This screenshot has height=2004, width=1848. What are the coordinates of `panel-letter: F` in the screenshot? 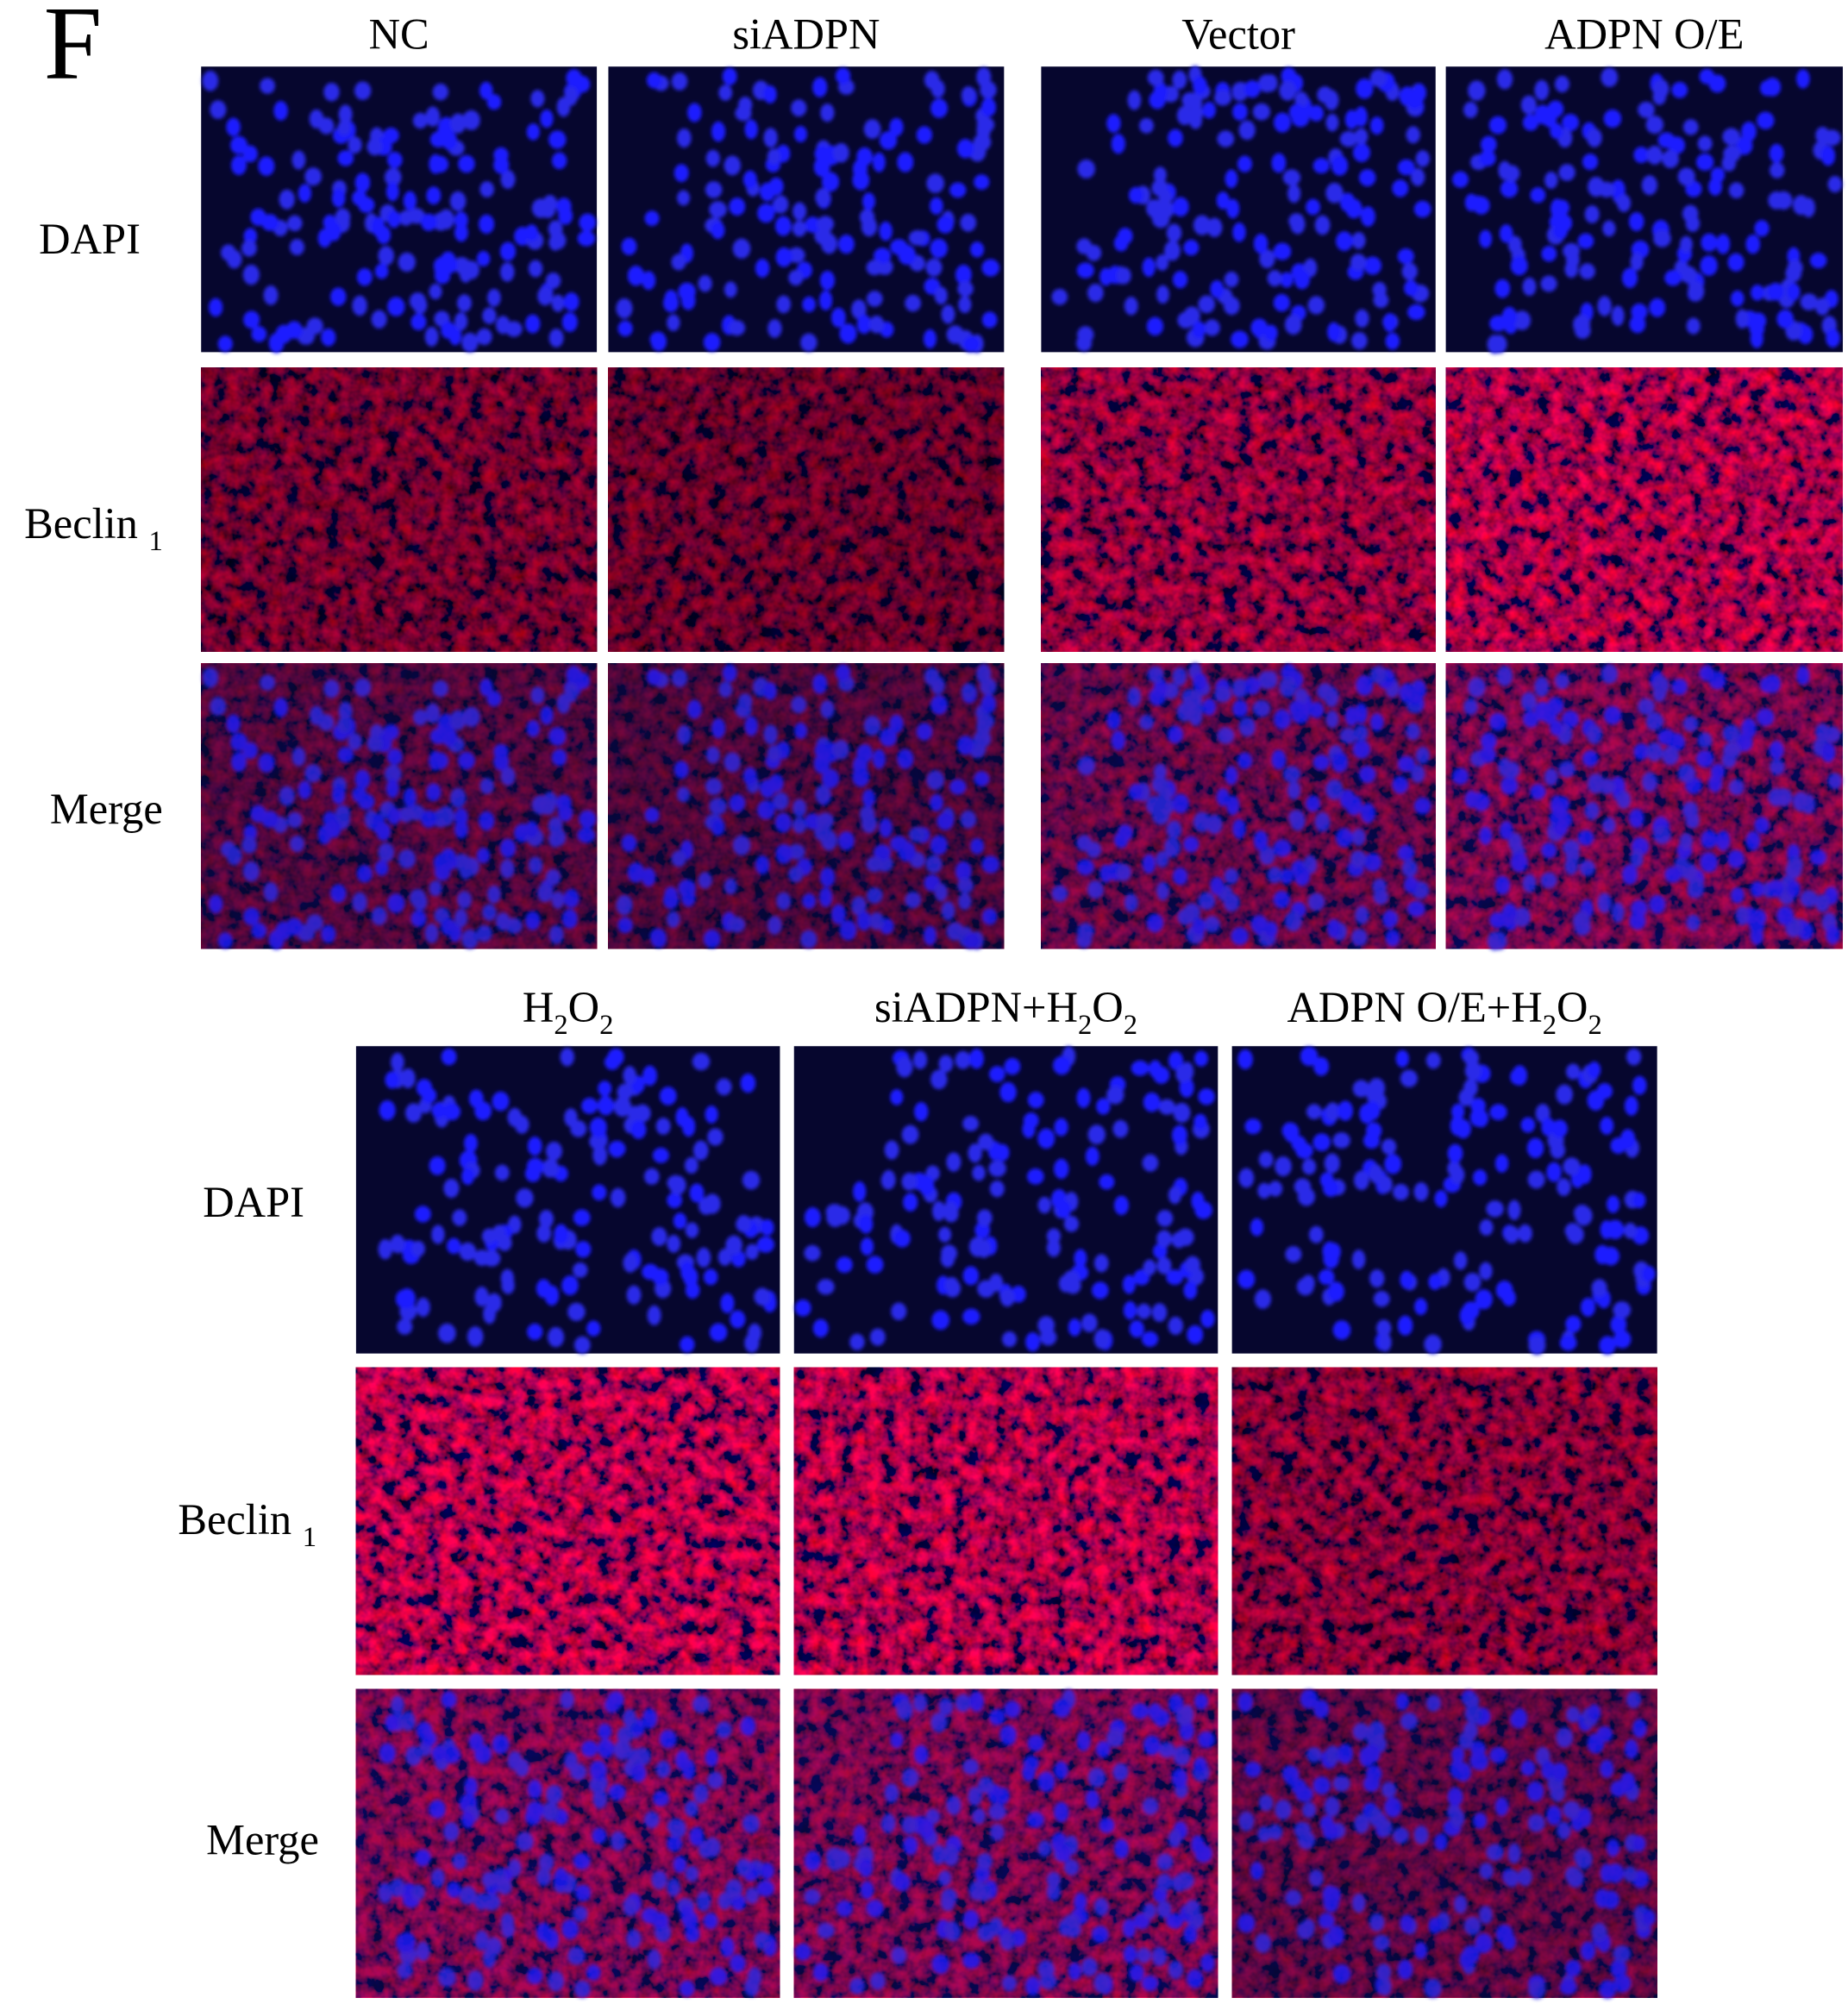 It's located at (73, 50).